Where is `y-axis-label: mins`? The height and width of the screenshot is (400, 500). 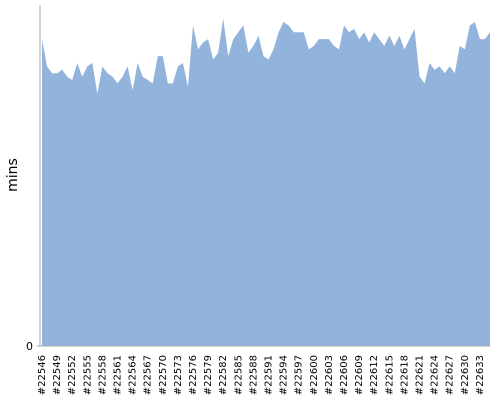 y-axis-label: mins is located at coordinates (13, 175).